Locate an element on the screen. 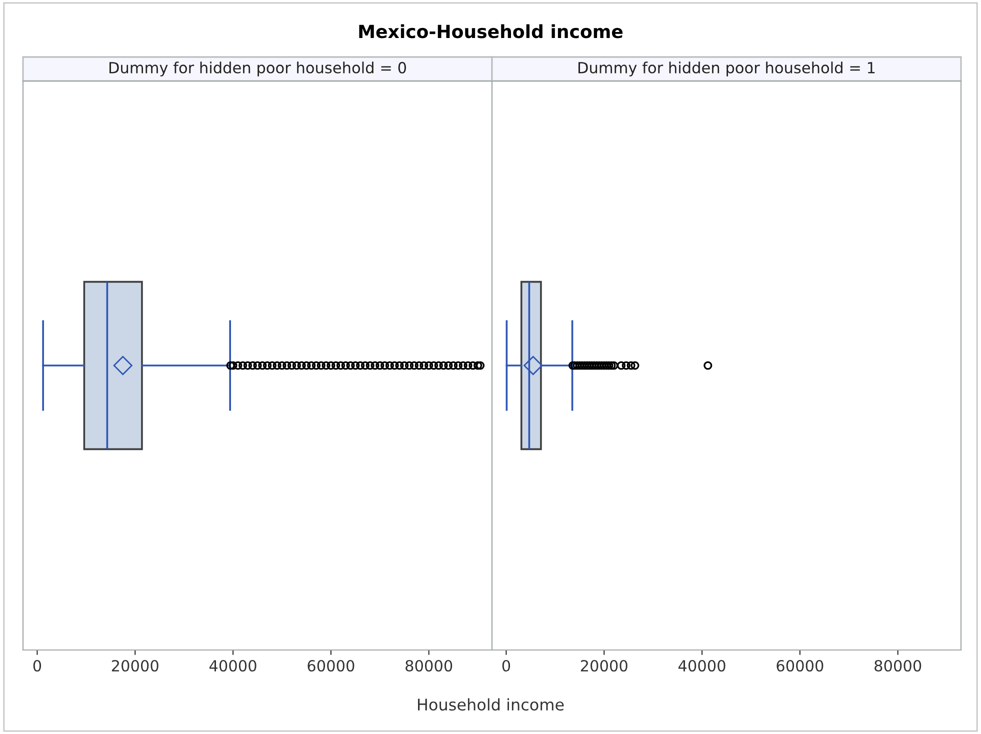 This screenshot has height=734, width=981. chart-subtitle: Dummy for hidden poor household = 1 is located at coordinates (726, 69).